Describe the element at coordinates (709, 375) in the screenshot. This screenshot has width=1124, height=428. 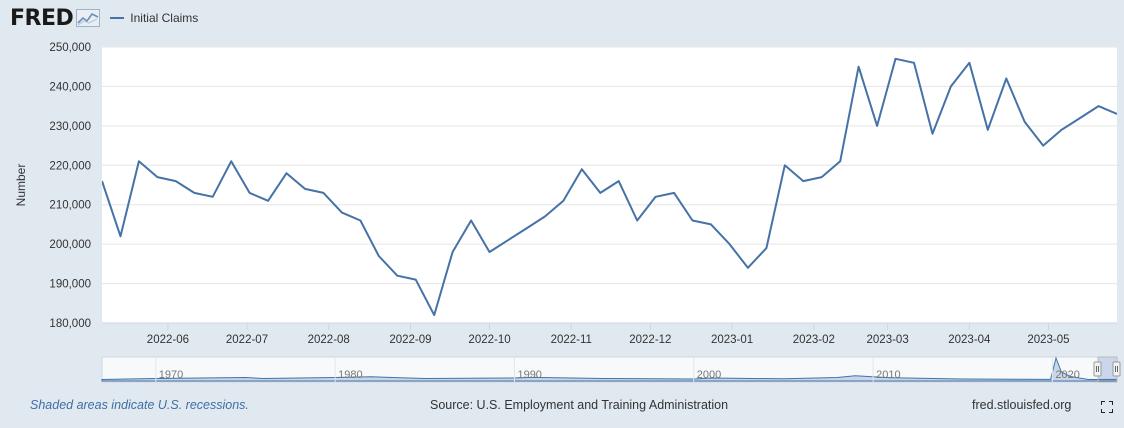
I see `navigator-year-label: 2000` at that location.